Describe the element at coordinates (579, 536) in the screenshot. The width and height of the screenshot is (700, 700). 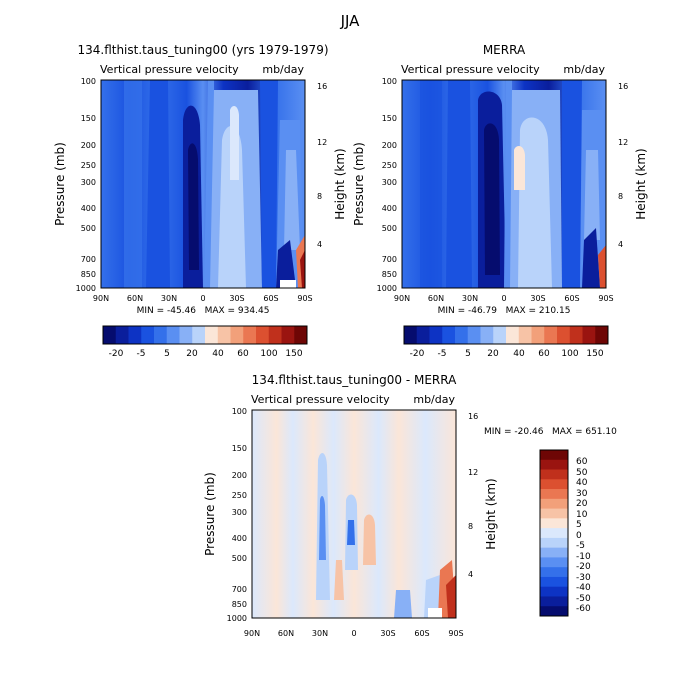
I see `colorbar-label: 0` at that location.